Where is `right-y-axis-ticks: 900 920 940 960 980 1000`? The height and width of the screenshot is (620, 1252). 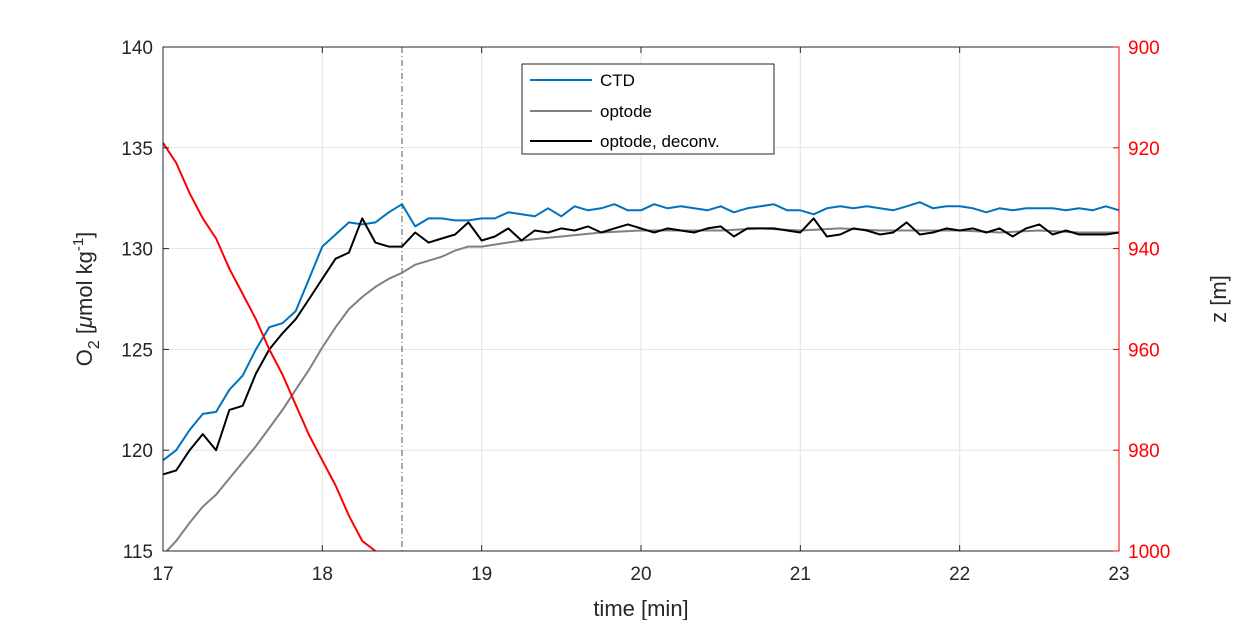
right-y-axis-ticks: 900 920 940 960 980 1000 is located at coordinates (1141, 300).